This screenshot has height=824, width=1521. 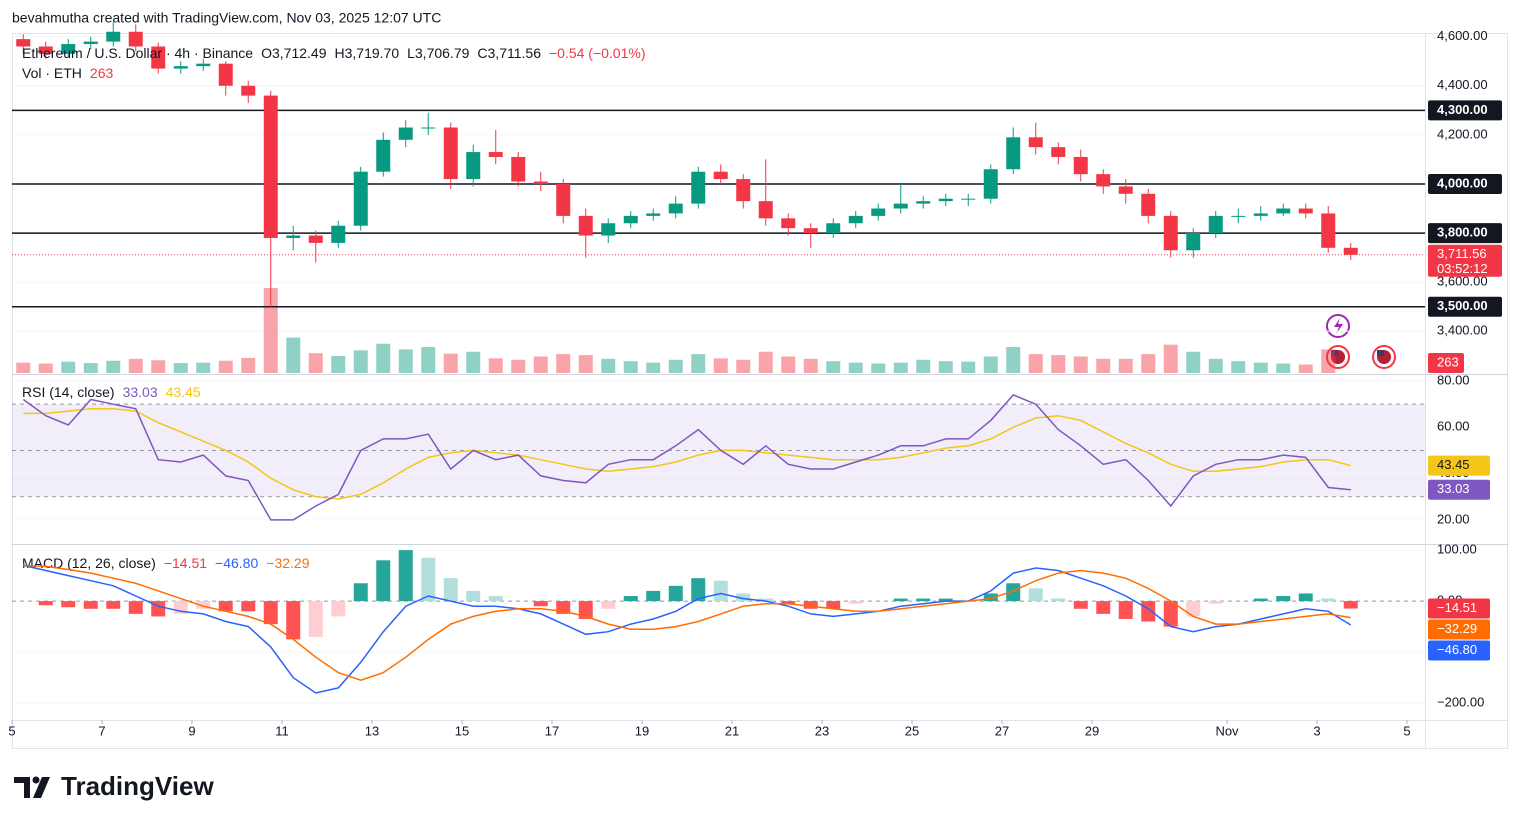 I want to click on legend-item: 263, so click(x=102, y=73).